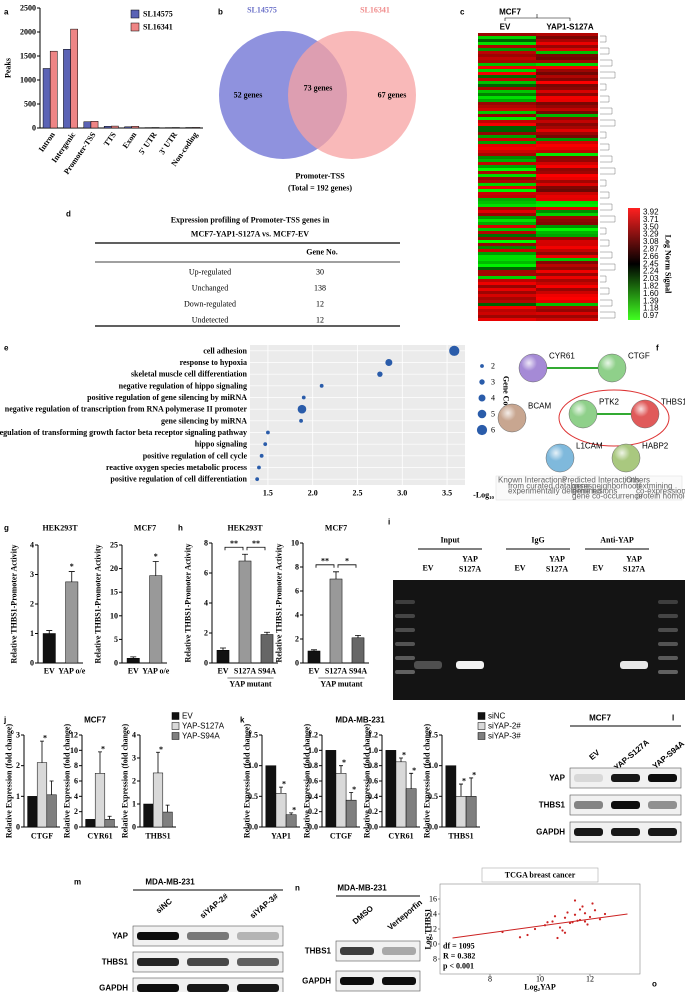 This screenshot has height=992, width=685. I want to click on y-tick-label: 0.6, so click(313, 781).